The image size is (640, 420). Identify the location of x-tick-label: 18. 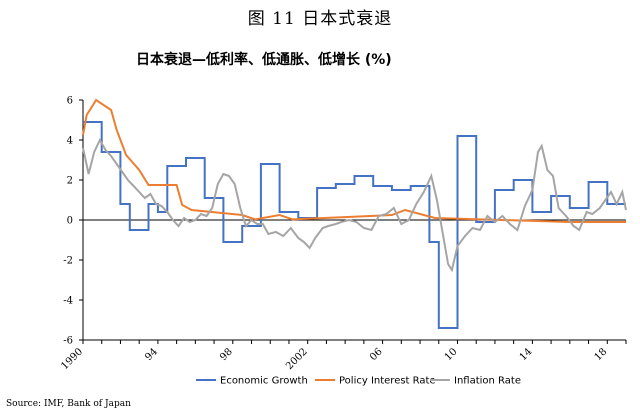
(601, 354).